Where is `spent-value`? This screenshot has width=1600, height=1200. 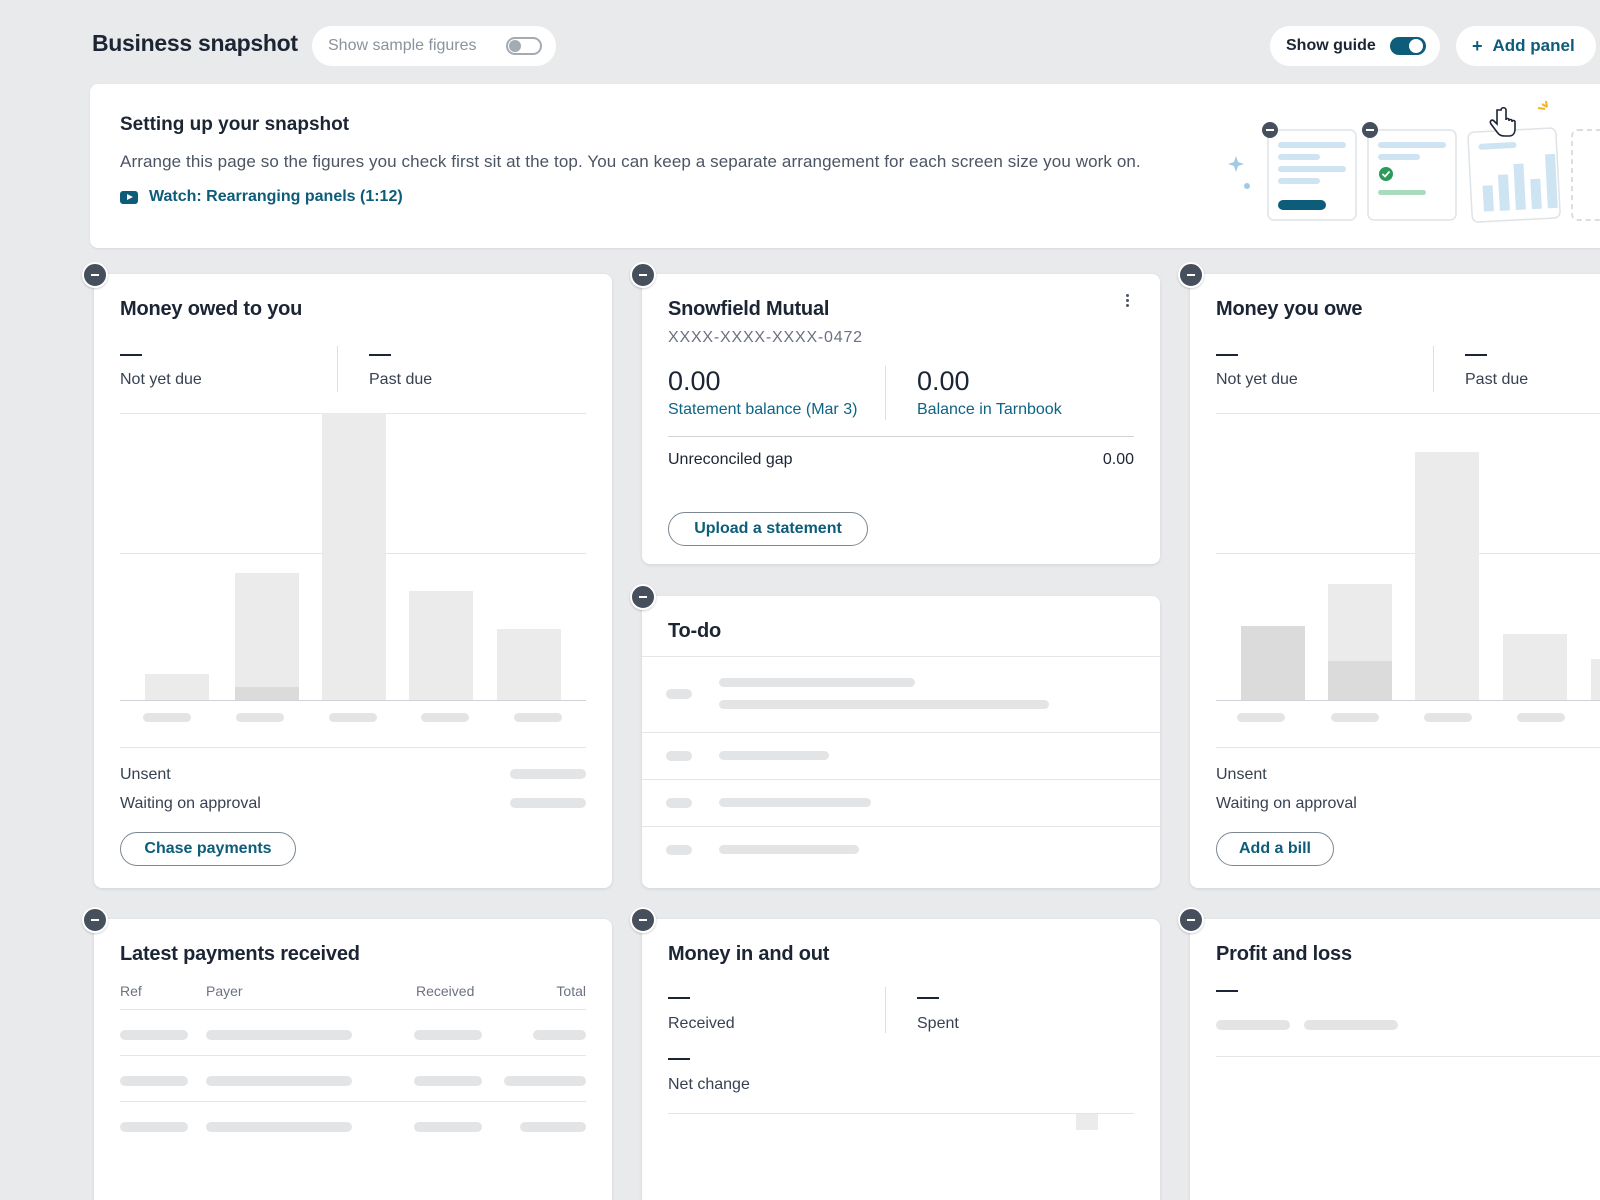
spent-value is located at coordinates (928, 998).